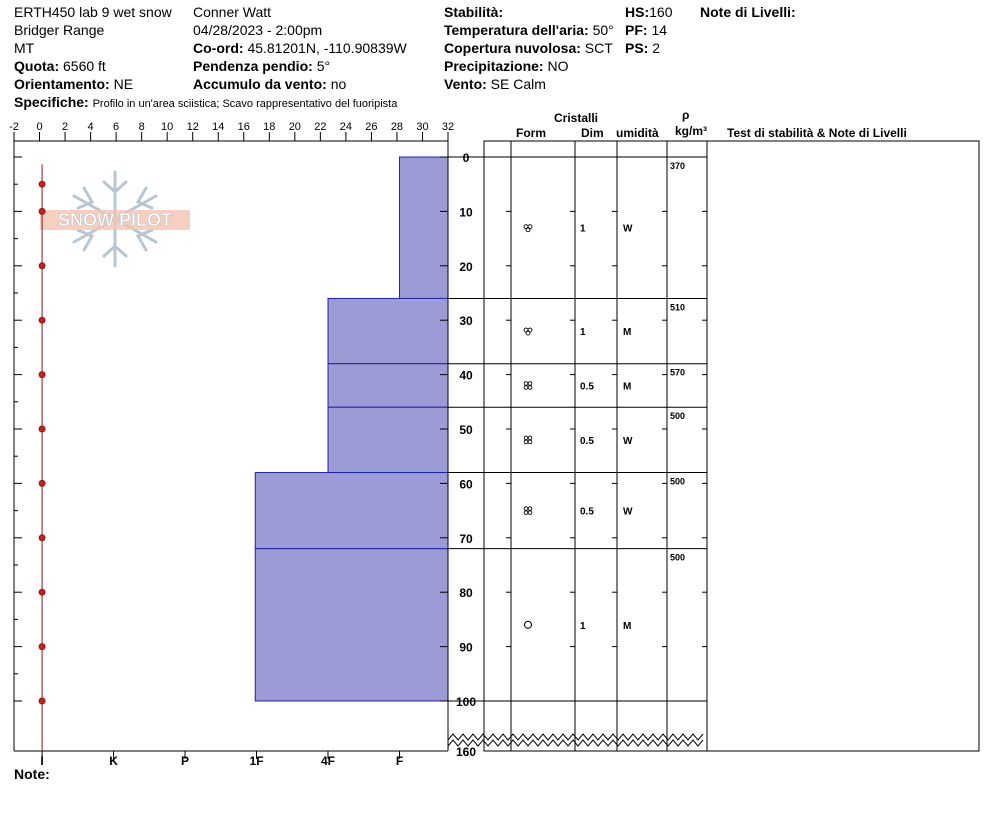 This screenshot has width=994, height=840. Describe the element at coordinates (24, 48) in the screenshot. I see `state-name: MT` at that location.